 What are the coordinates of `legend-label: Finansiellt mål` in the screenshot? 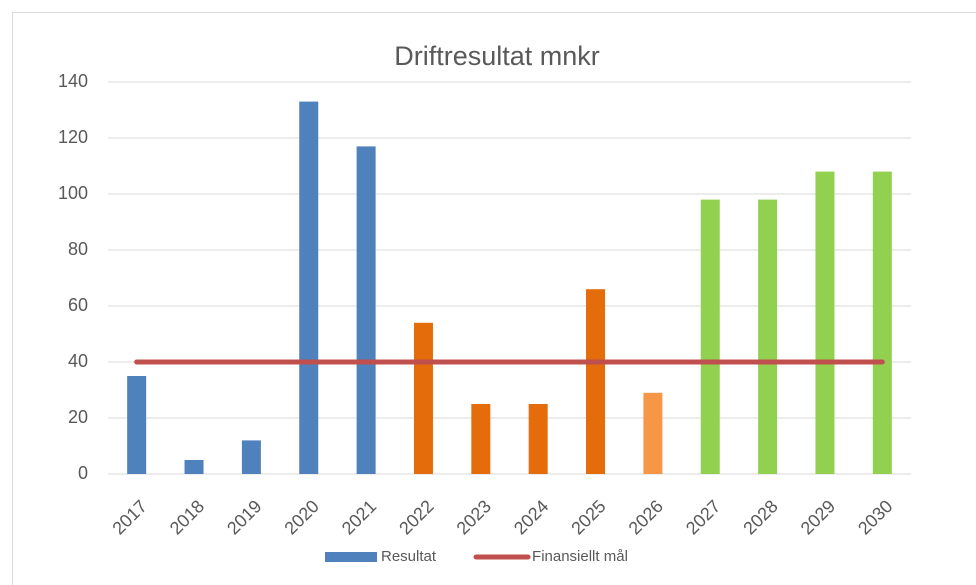 It's located at (580, 556).